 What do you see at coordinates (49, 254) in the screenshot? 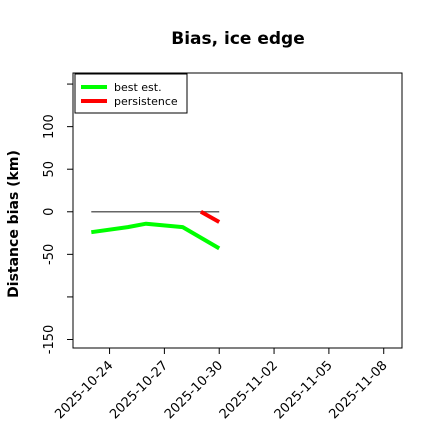
I see `y-tick-label--50: -50` at bounding box center [49, 254].